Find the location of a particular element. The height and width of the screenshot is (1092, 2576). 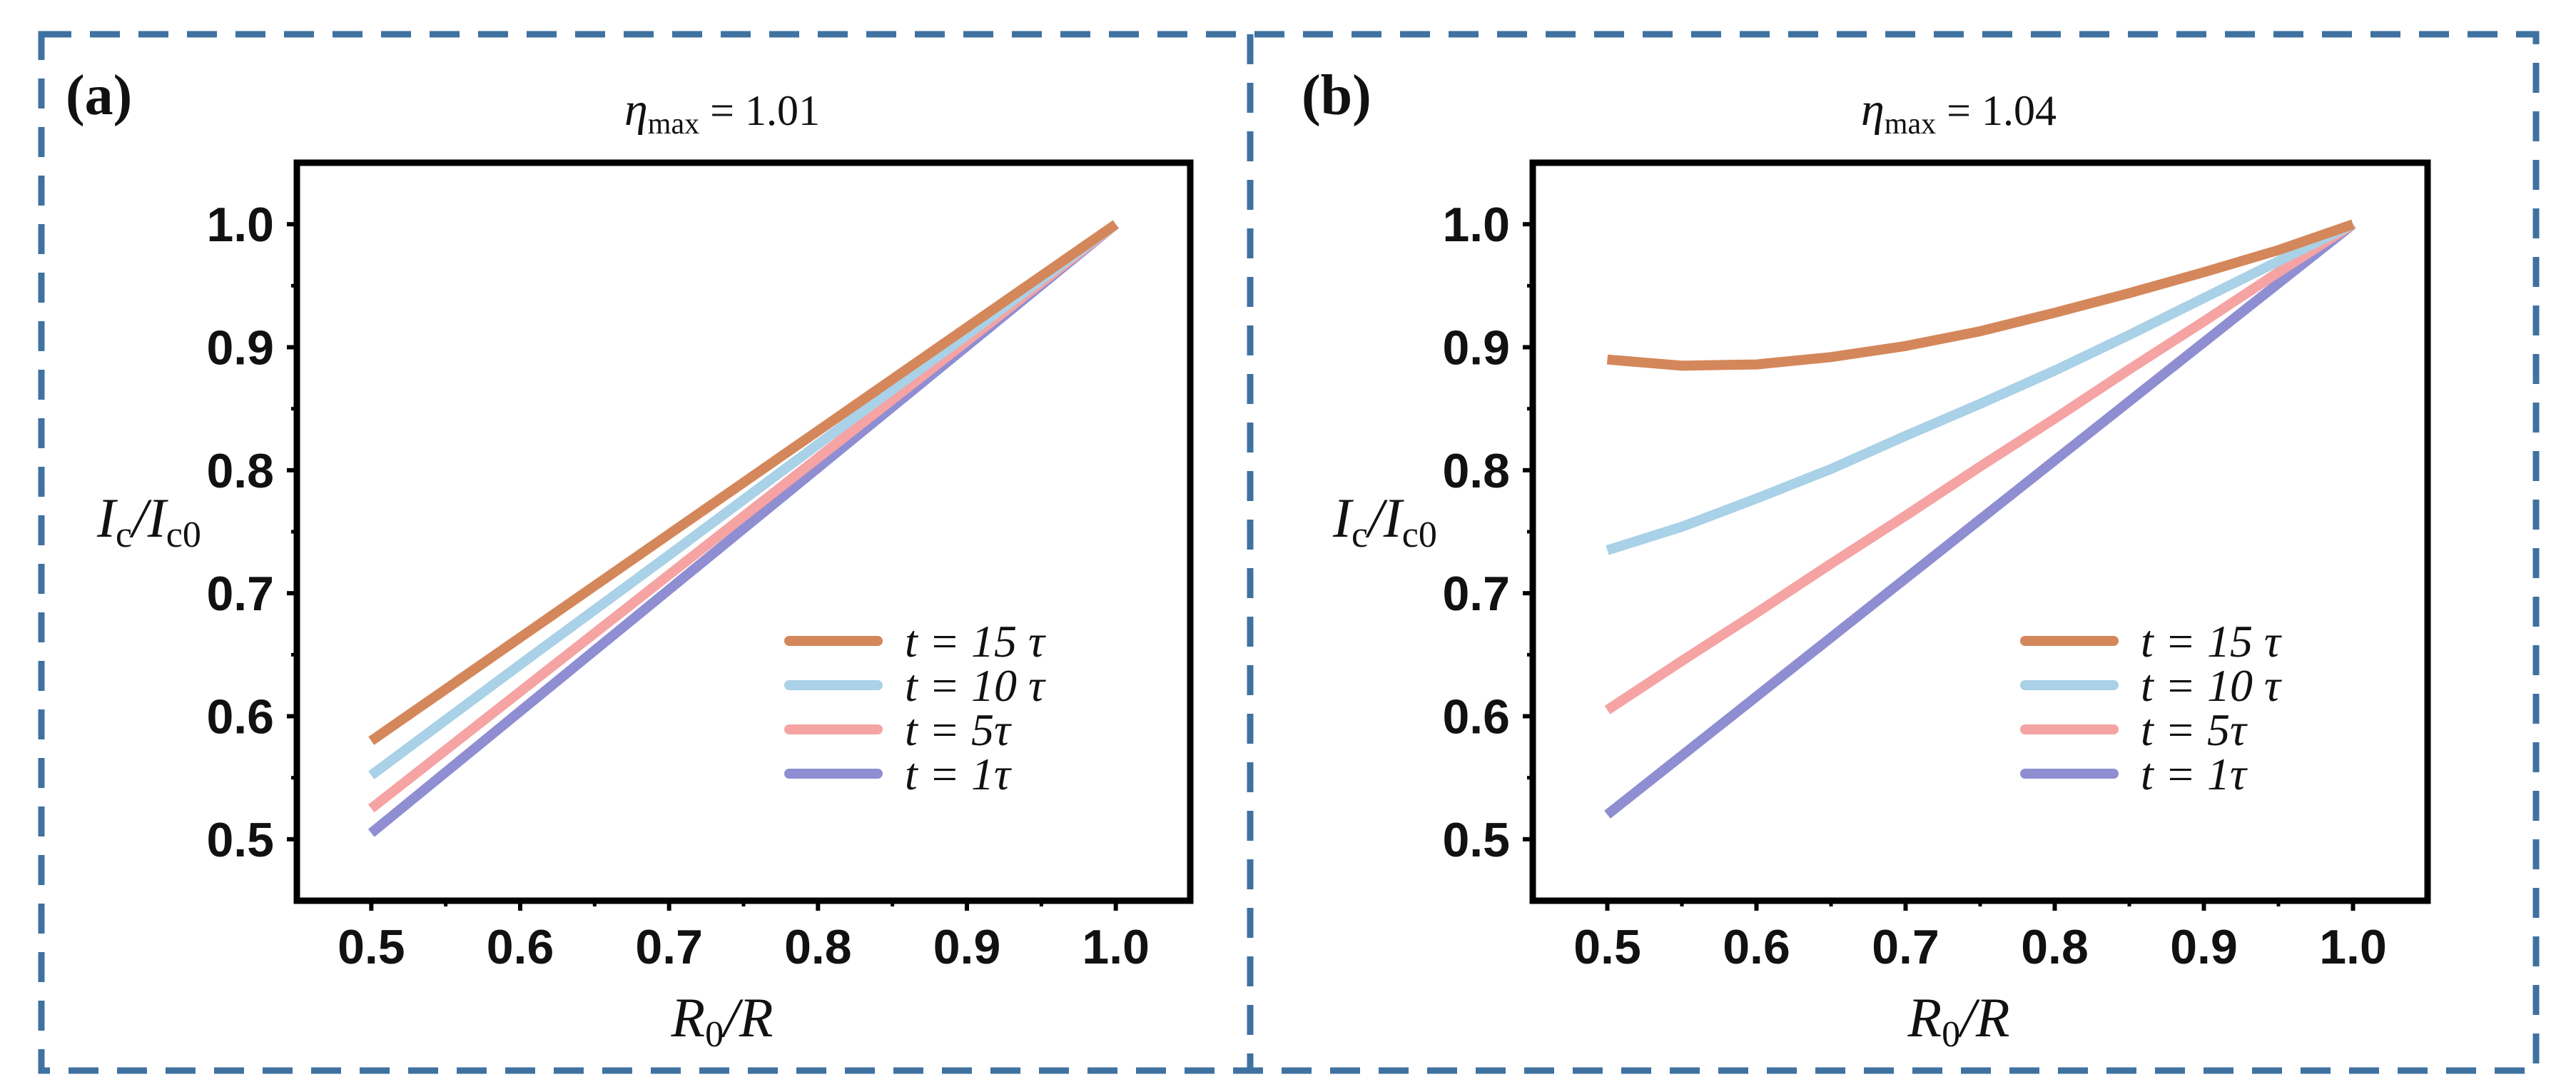

panel-label: (a) is located at coordinates (99, 95).